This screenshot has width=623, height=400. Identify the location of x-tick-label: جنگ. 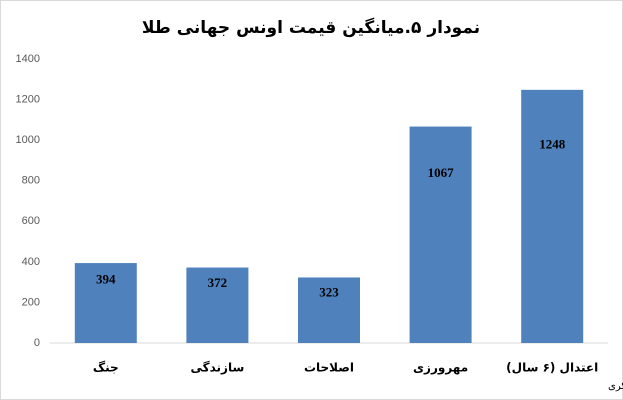
(106, 368).